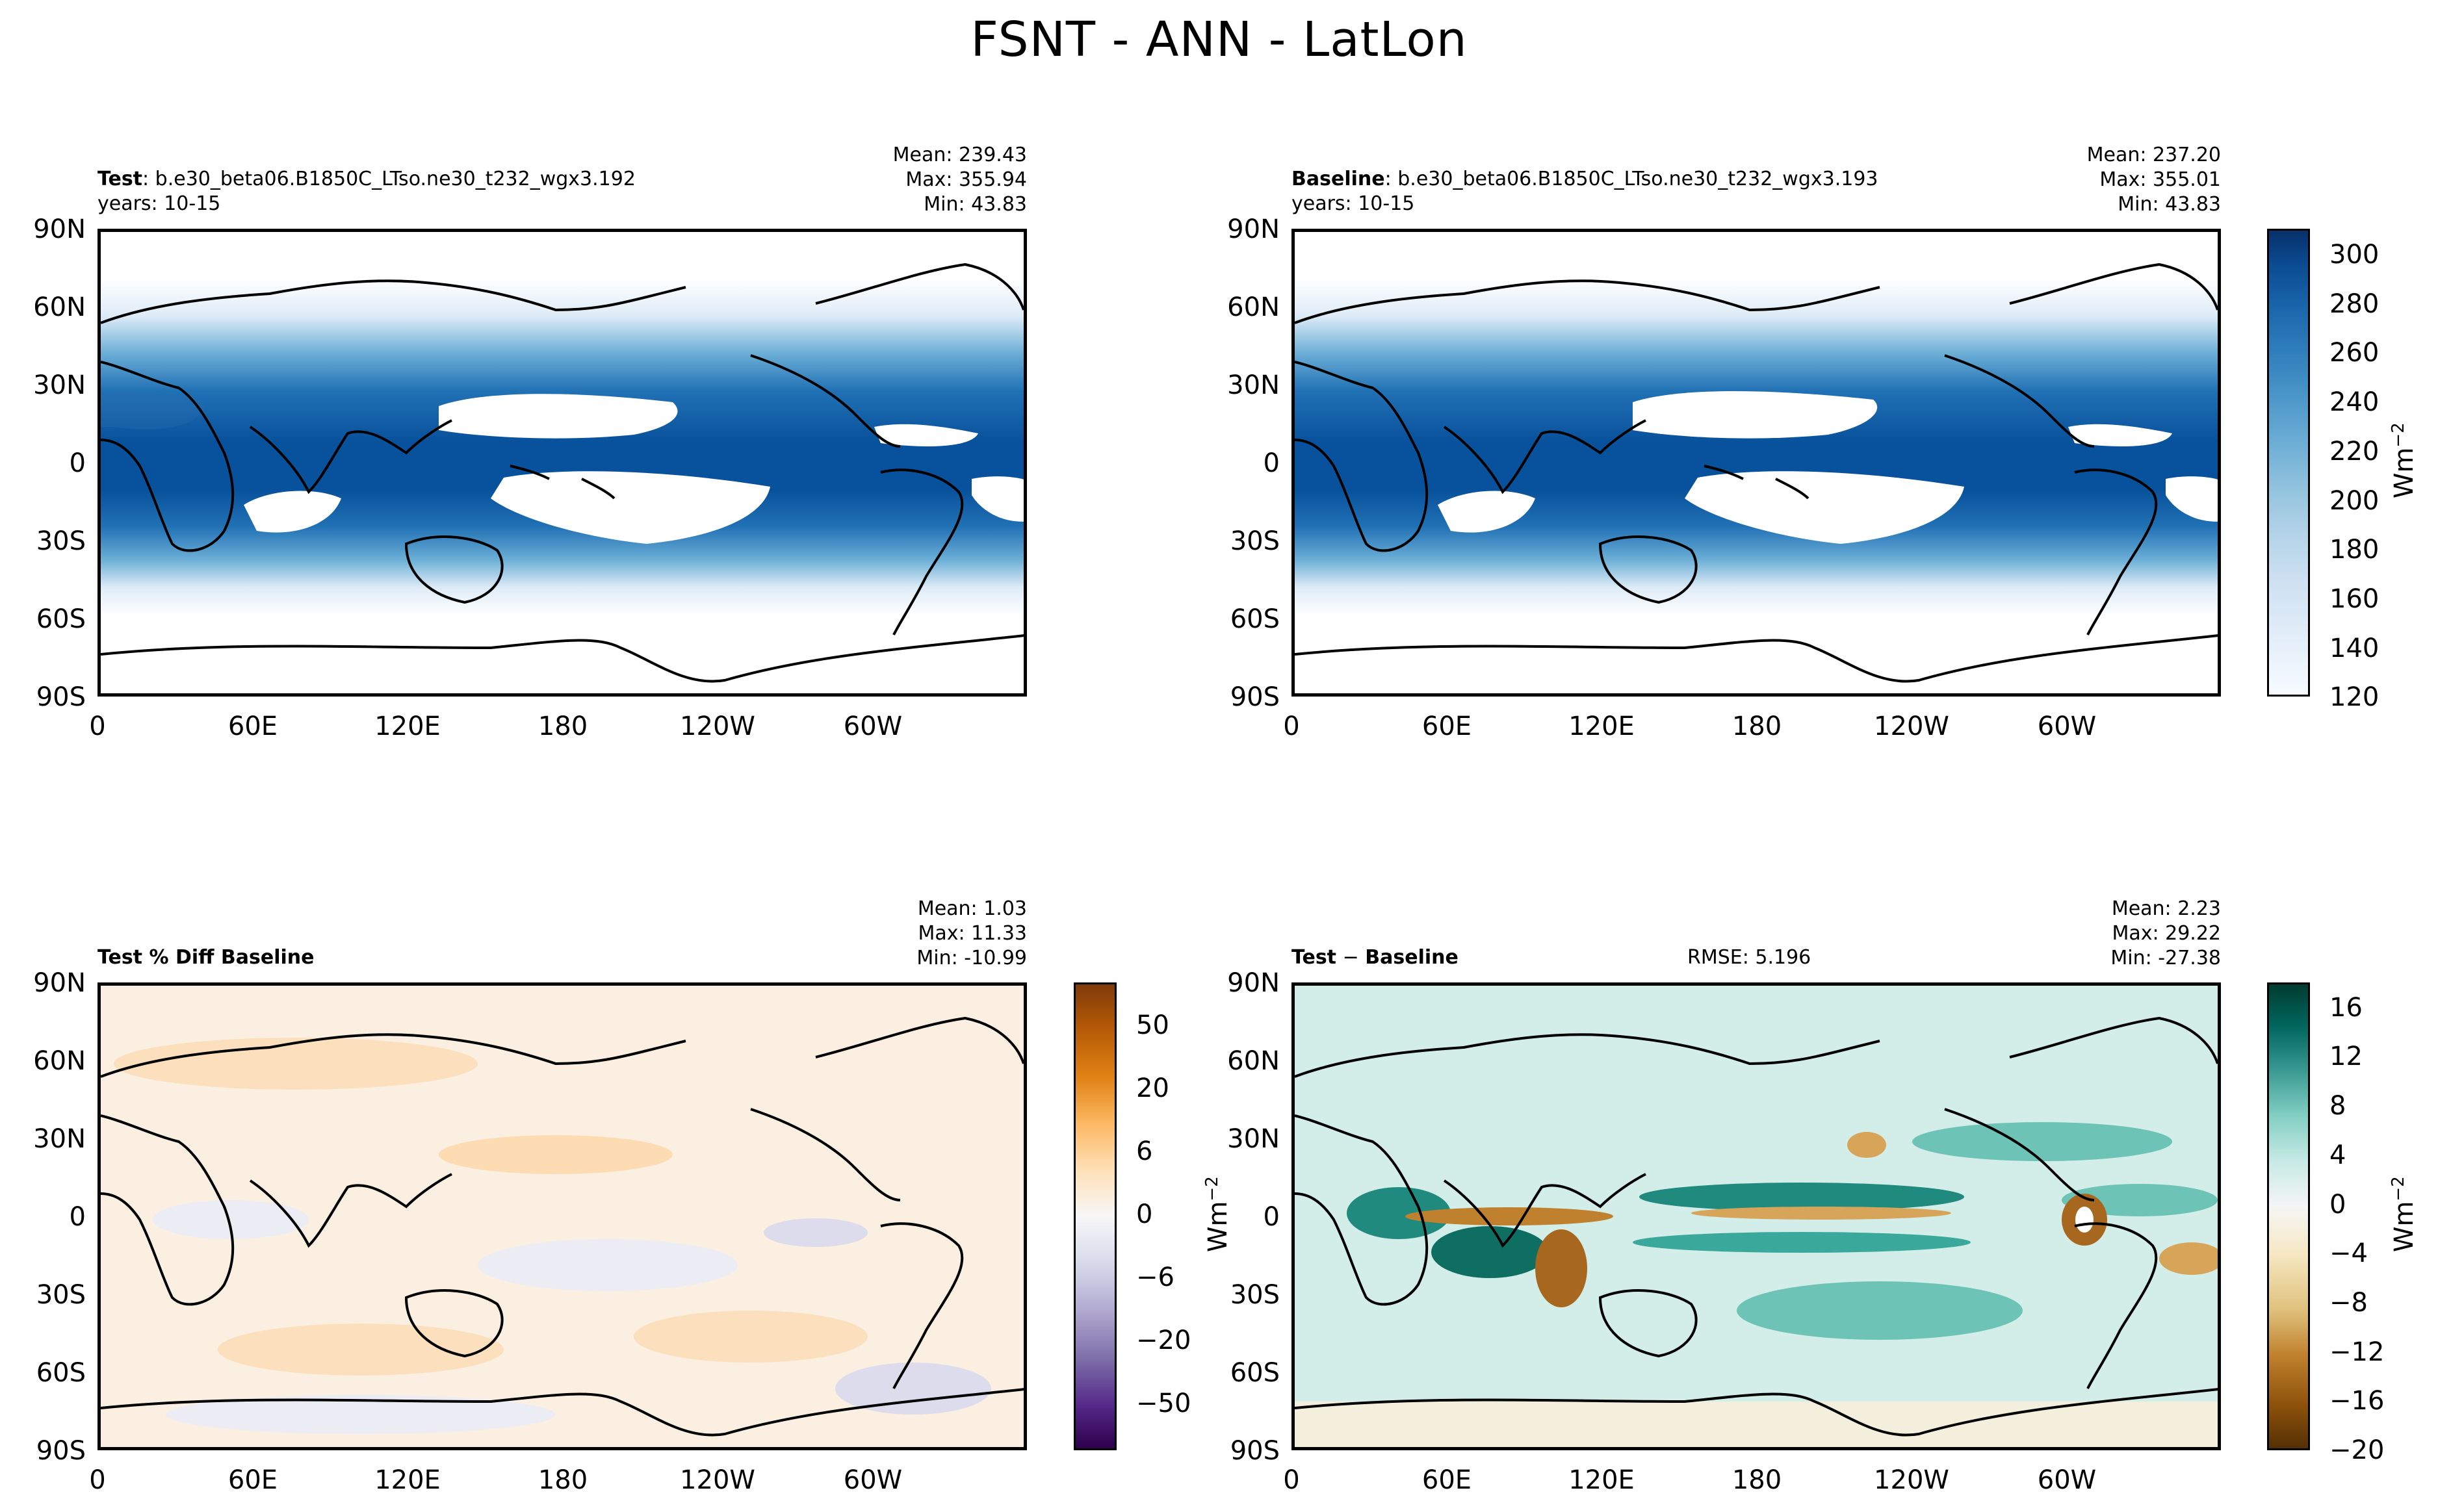 The width and height of the screenshot is (2438, 1512). What do you see at coordinates (2354, 550) in the screenshot?
I see `cb-abs-180: 180` at bounding box center [2354, 550].